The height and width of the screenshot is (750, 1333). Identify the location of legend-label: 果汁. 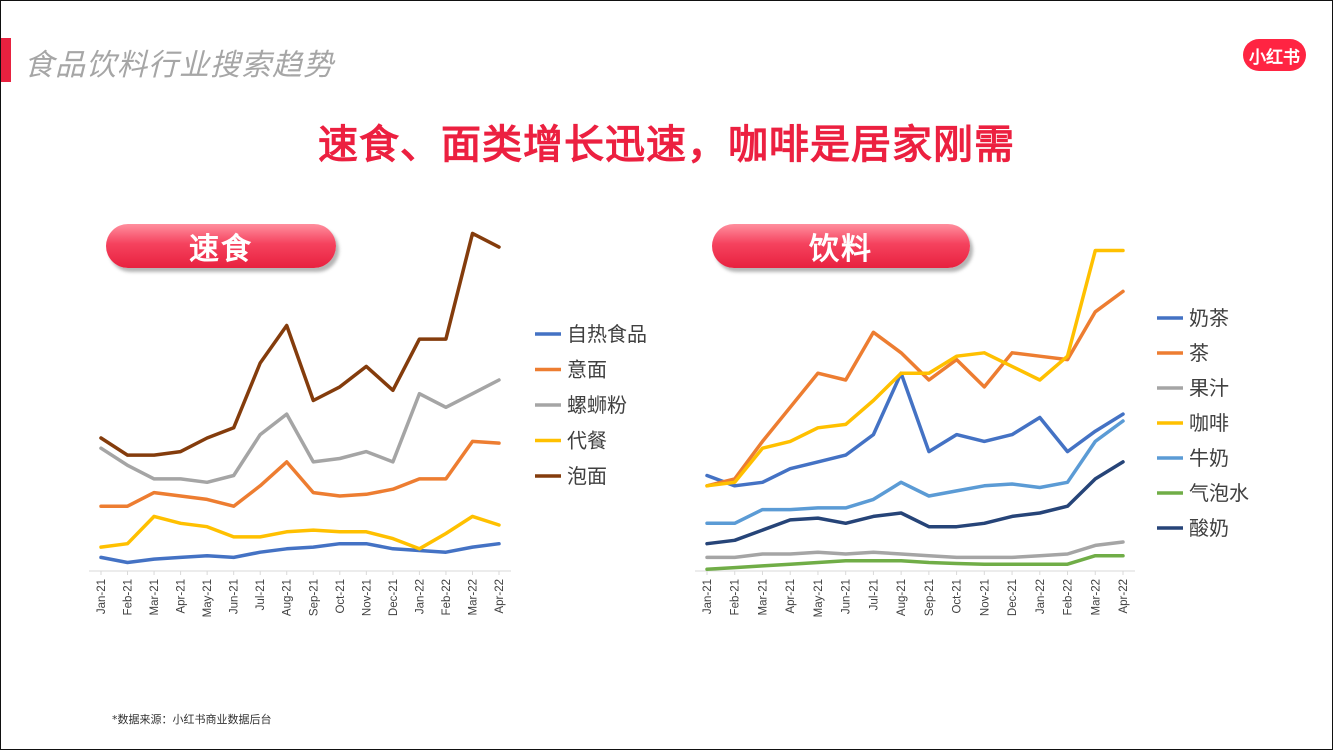
(1209, 388).